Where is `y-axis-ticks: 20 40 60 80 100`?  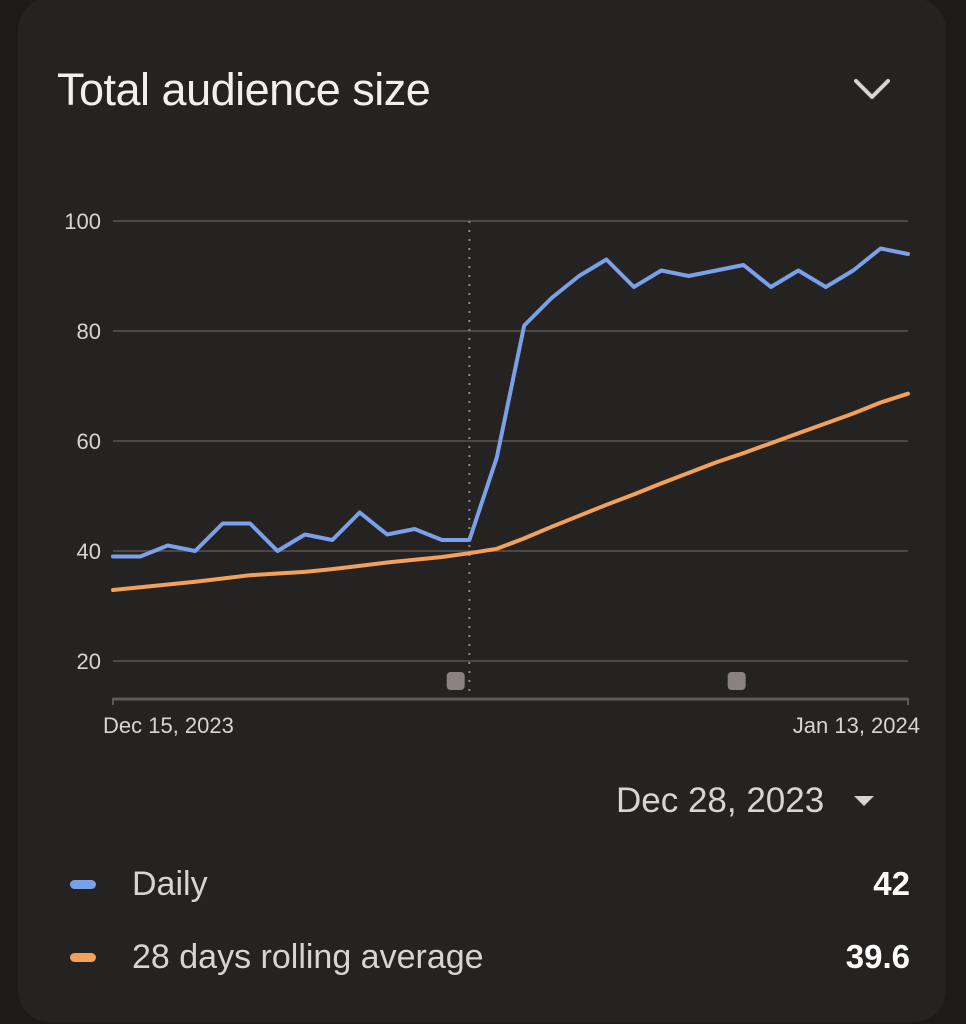 y-axis-ticks: 20 40 60 80 100 is located at coordinates (82, 441).